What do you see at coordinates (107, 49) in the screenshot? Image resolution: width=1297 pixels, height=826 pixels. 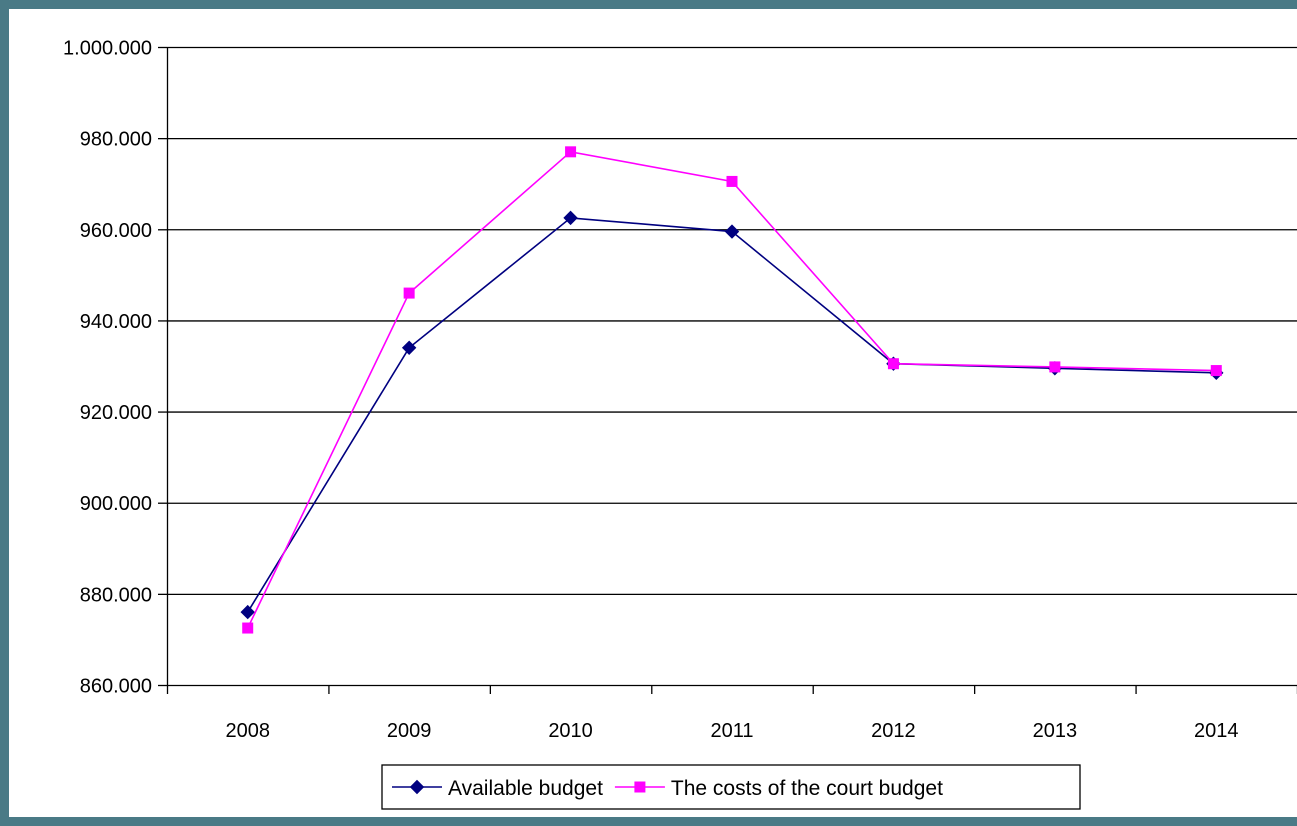 I see `y-tick-label: 1.000.000` at bounding box center [107, 49].